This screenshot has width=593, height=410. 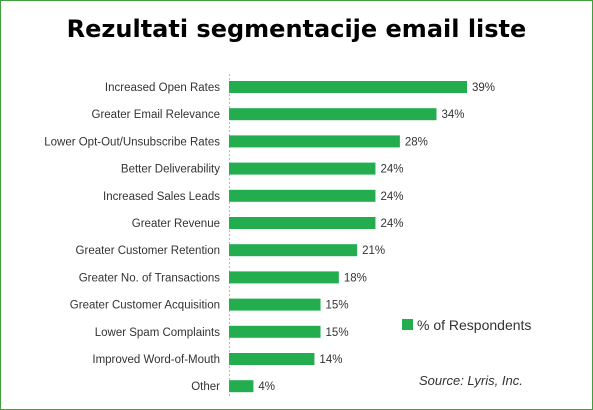 What do you see at coordinates (407, 324) in the screenshot?
I see `legend-swatch` at bounding box center [407, 324].